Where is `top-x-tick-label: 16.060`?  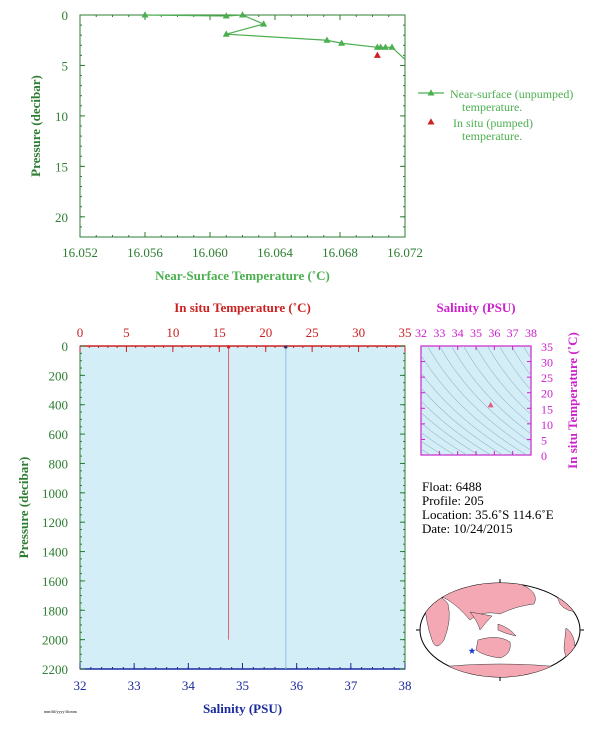 top-x-tick-label: 16.060 is located at coordinates (210, 252).